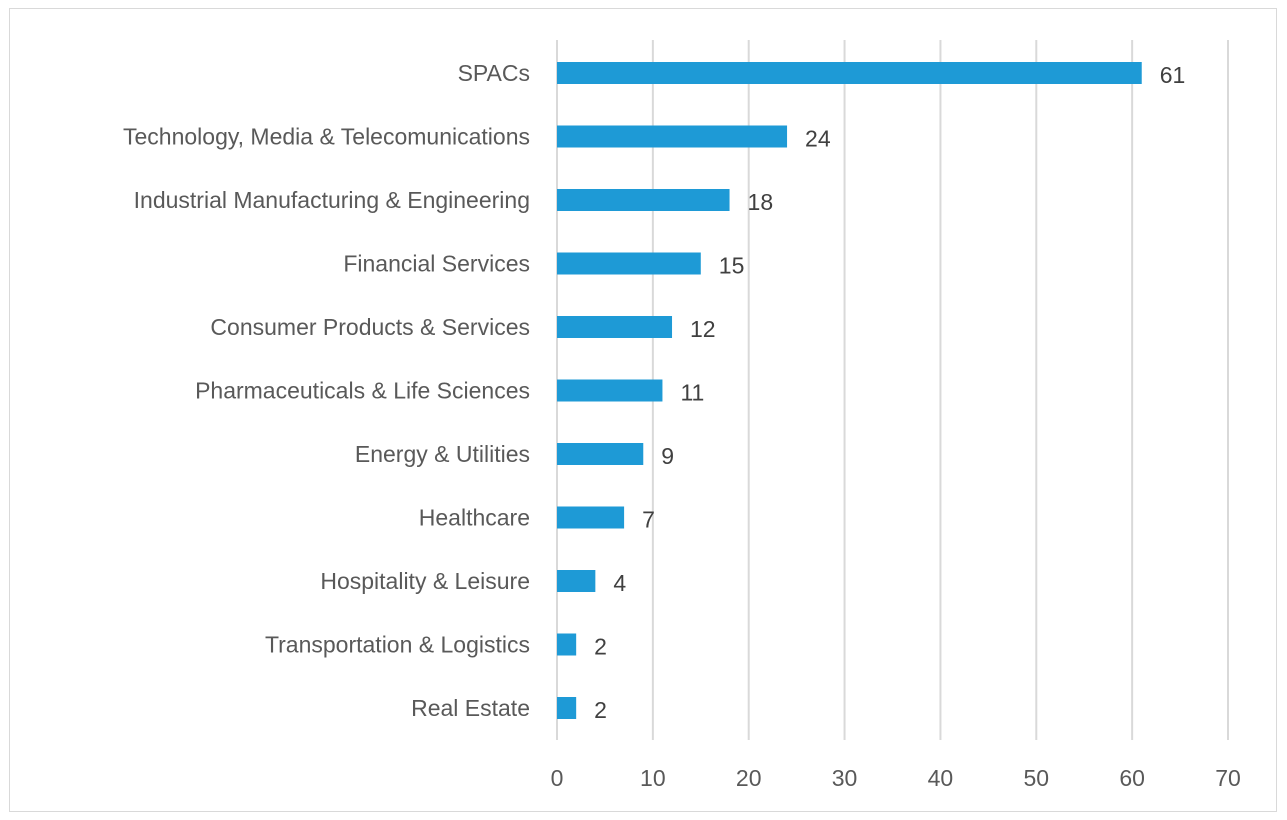 The height and width of the screenshot is (820, 1287). What do you see at coordinates (845, 778) in the screenshot?
I see `x-tick-label: 30` at bounding box center [845, 778].